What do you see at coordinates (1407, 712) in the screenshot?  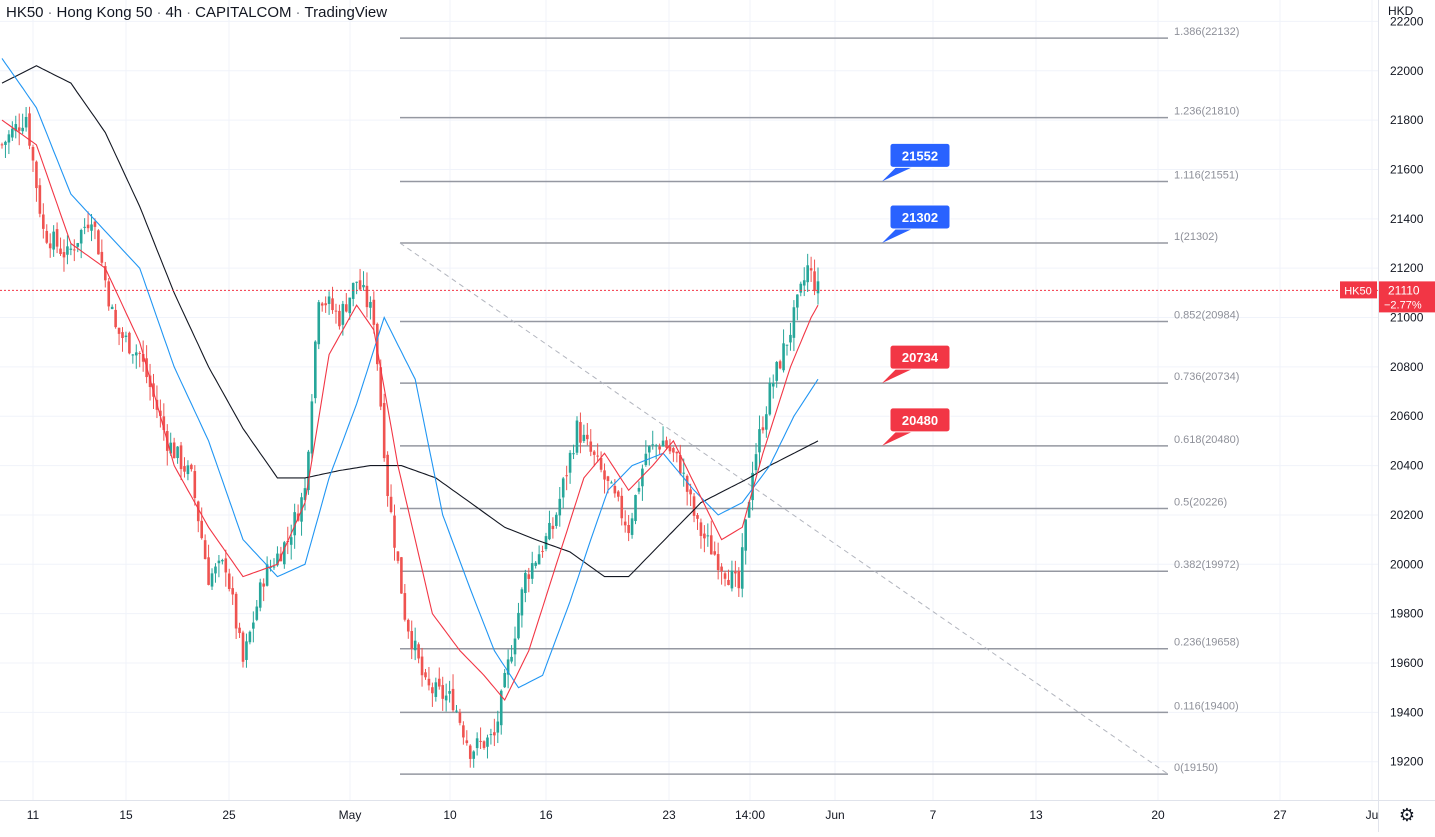 I see `price-tick-label: 19400` at bounding box center [1407, 712].